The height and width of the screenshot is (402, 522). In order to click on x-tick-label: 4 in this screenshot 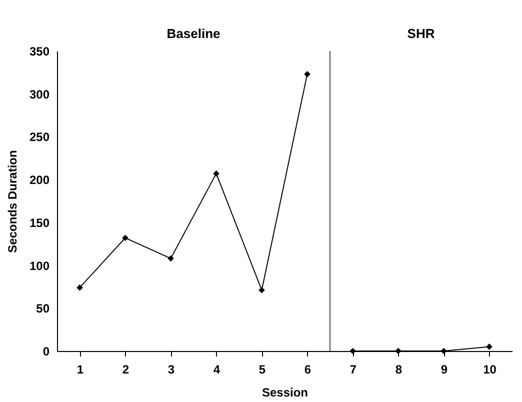, I will do `click(216, 369)`.